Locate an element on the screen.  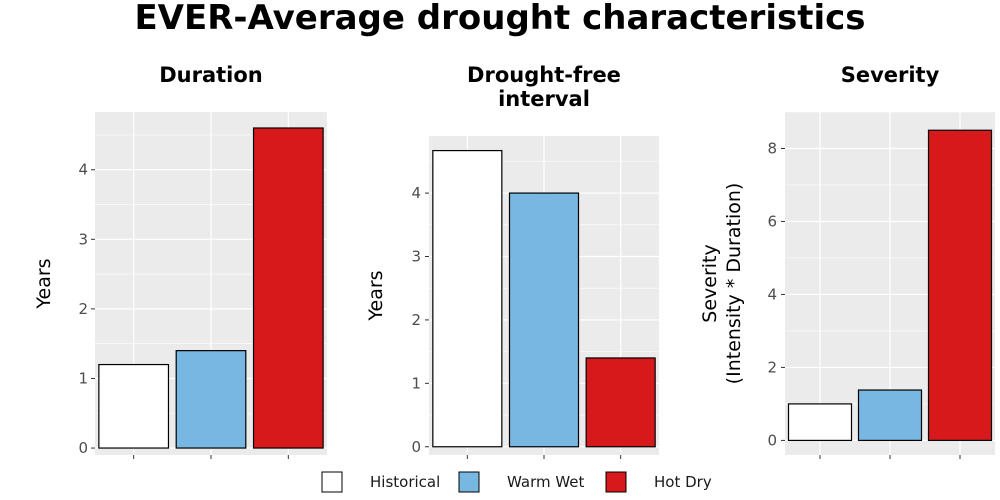
legend: Historical Warm Wet Hot Dry is located at coordinates (516, 482).